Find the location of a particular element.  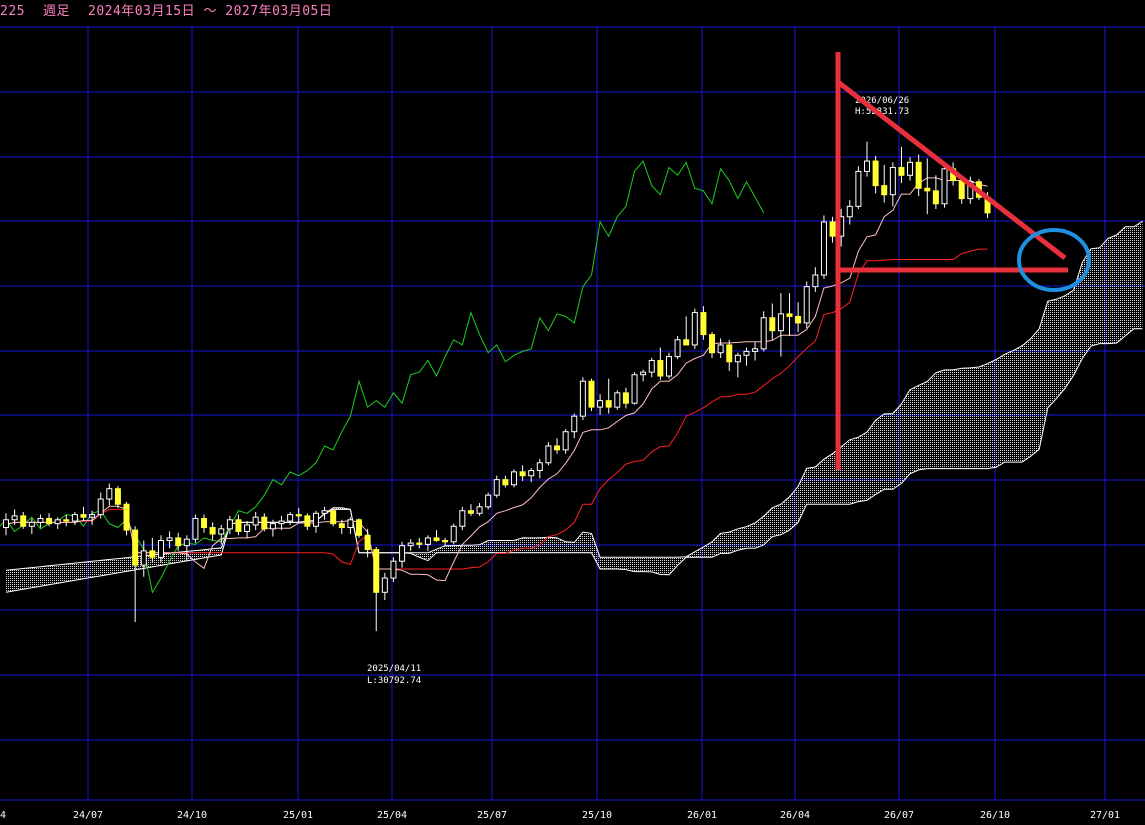

x-tick-24/10: 24/10 is located at coordinates (192, 815).